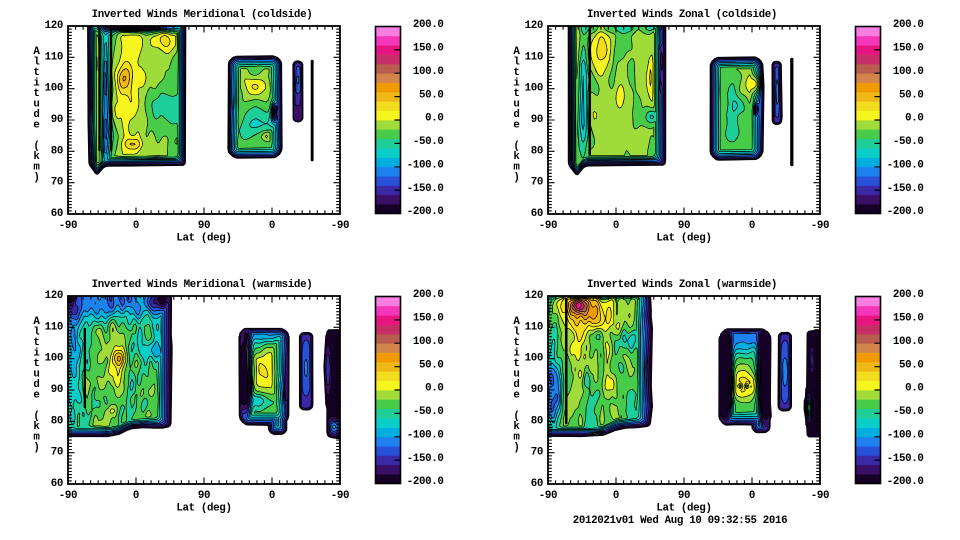 Image resolution: width=960 pixels, height=540 pixels. What do you see at coordinates (202, 285) in the screenshot?
I see `svg-text:Inverted Winds Meridional (war: Inverted Winds Meridional (warmside)` at bounding box center [202, 285].